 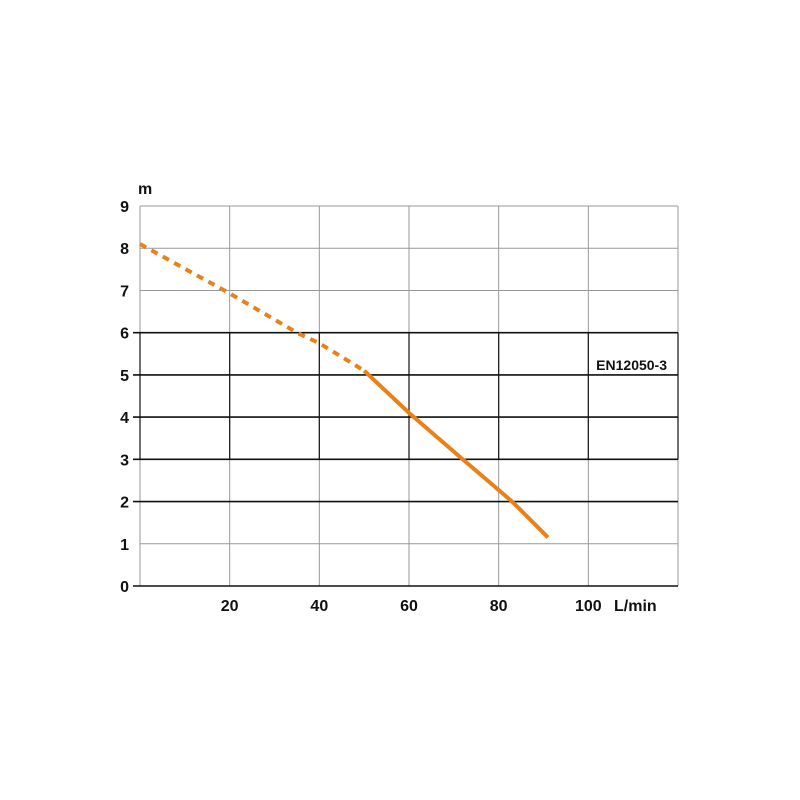 I want to click on y-tick-label: 3, so click(x=124, y=460).